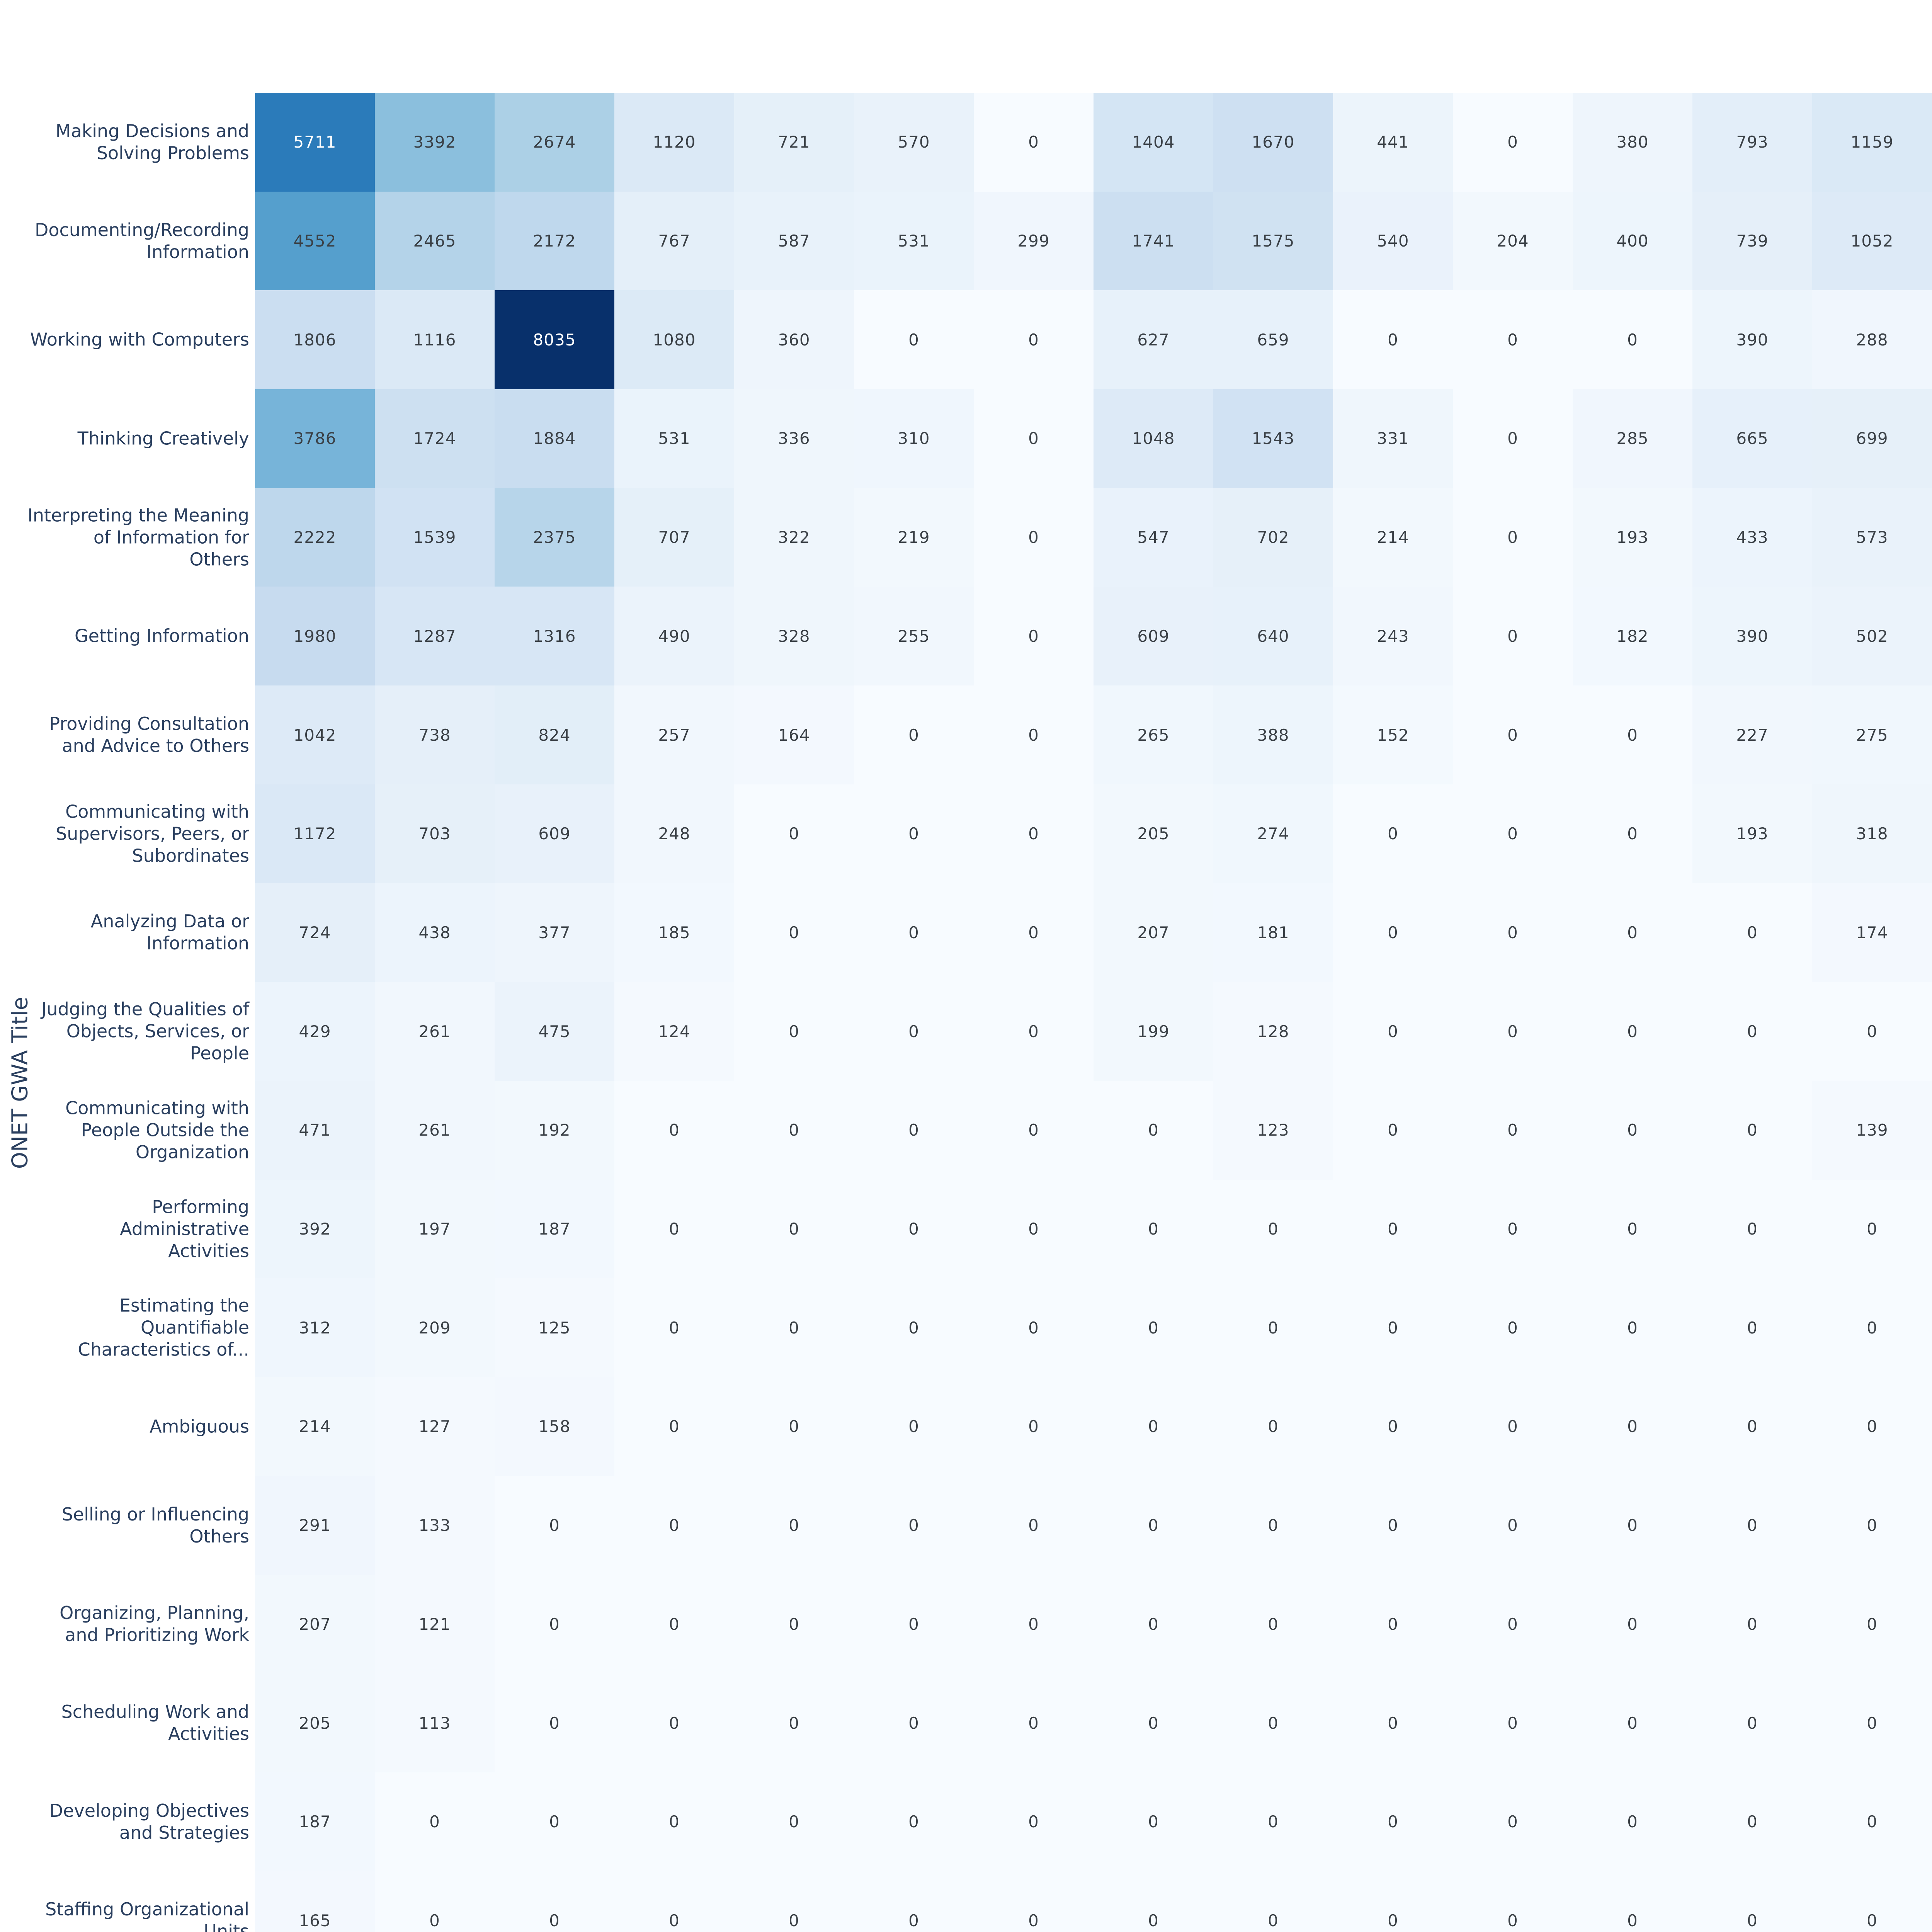  What do you see at coordinates (169, 933) in the screenshot?
I see `y-tick-label: Analyzing Data or Information` at bounding box center [169, 933].